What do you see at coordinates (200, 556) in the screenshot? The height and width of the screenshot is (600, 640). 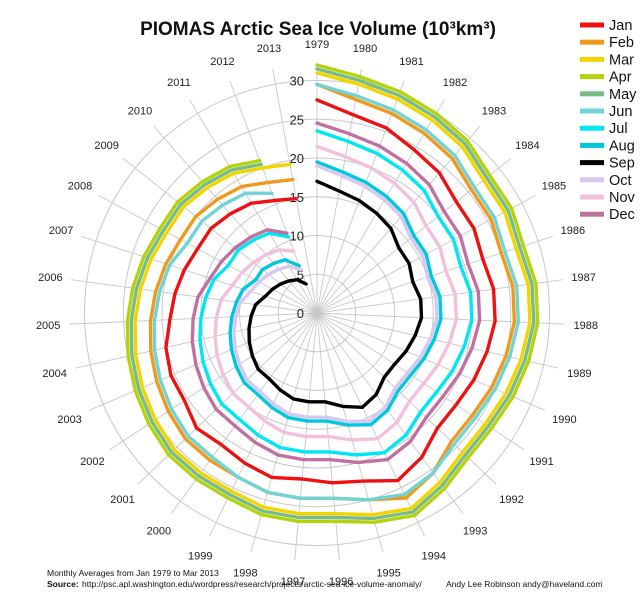 I see `year-label: 1999` at bounding box center [200, 556].